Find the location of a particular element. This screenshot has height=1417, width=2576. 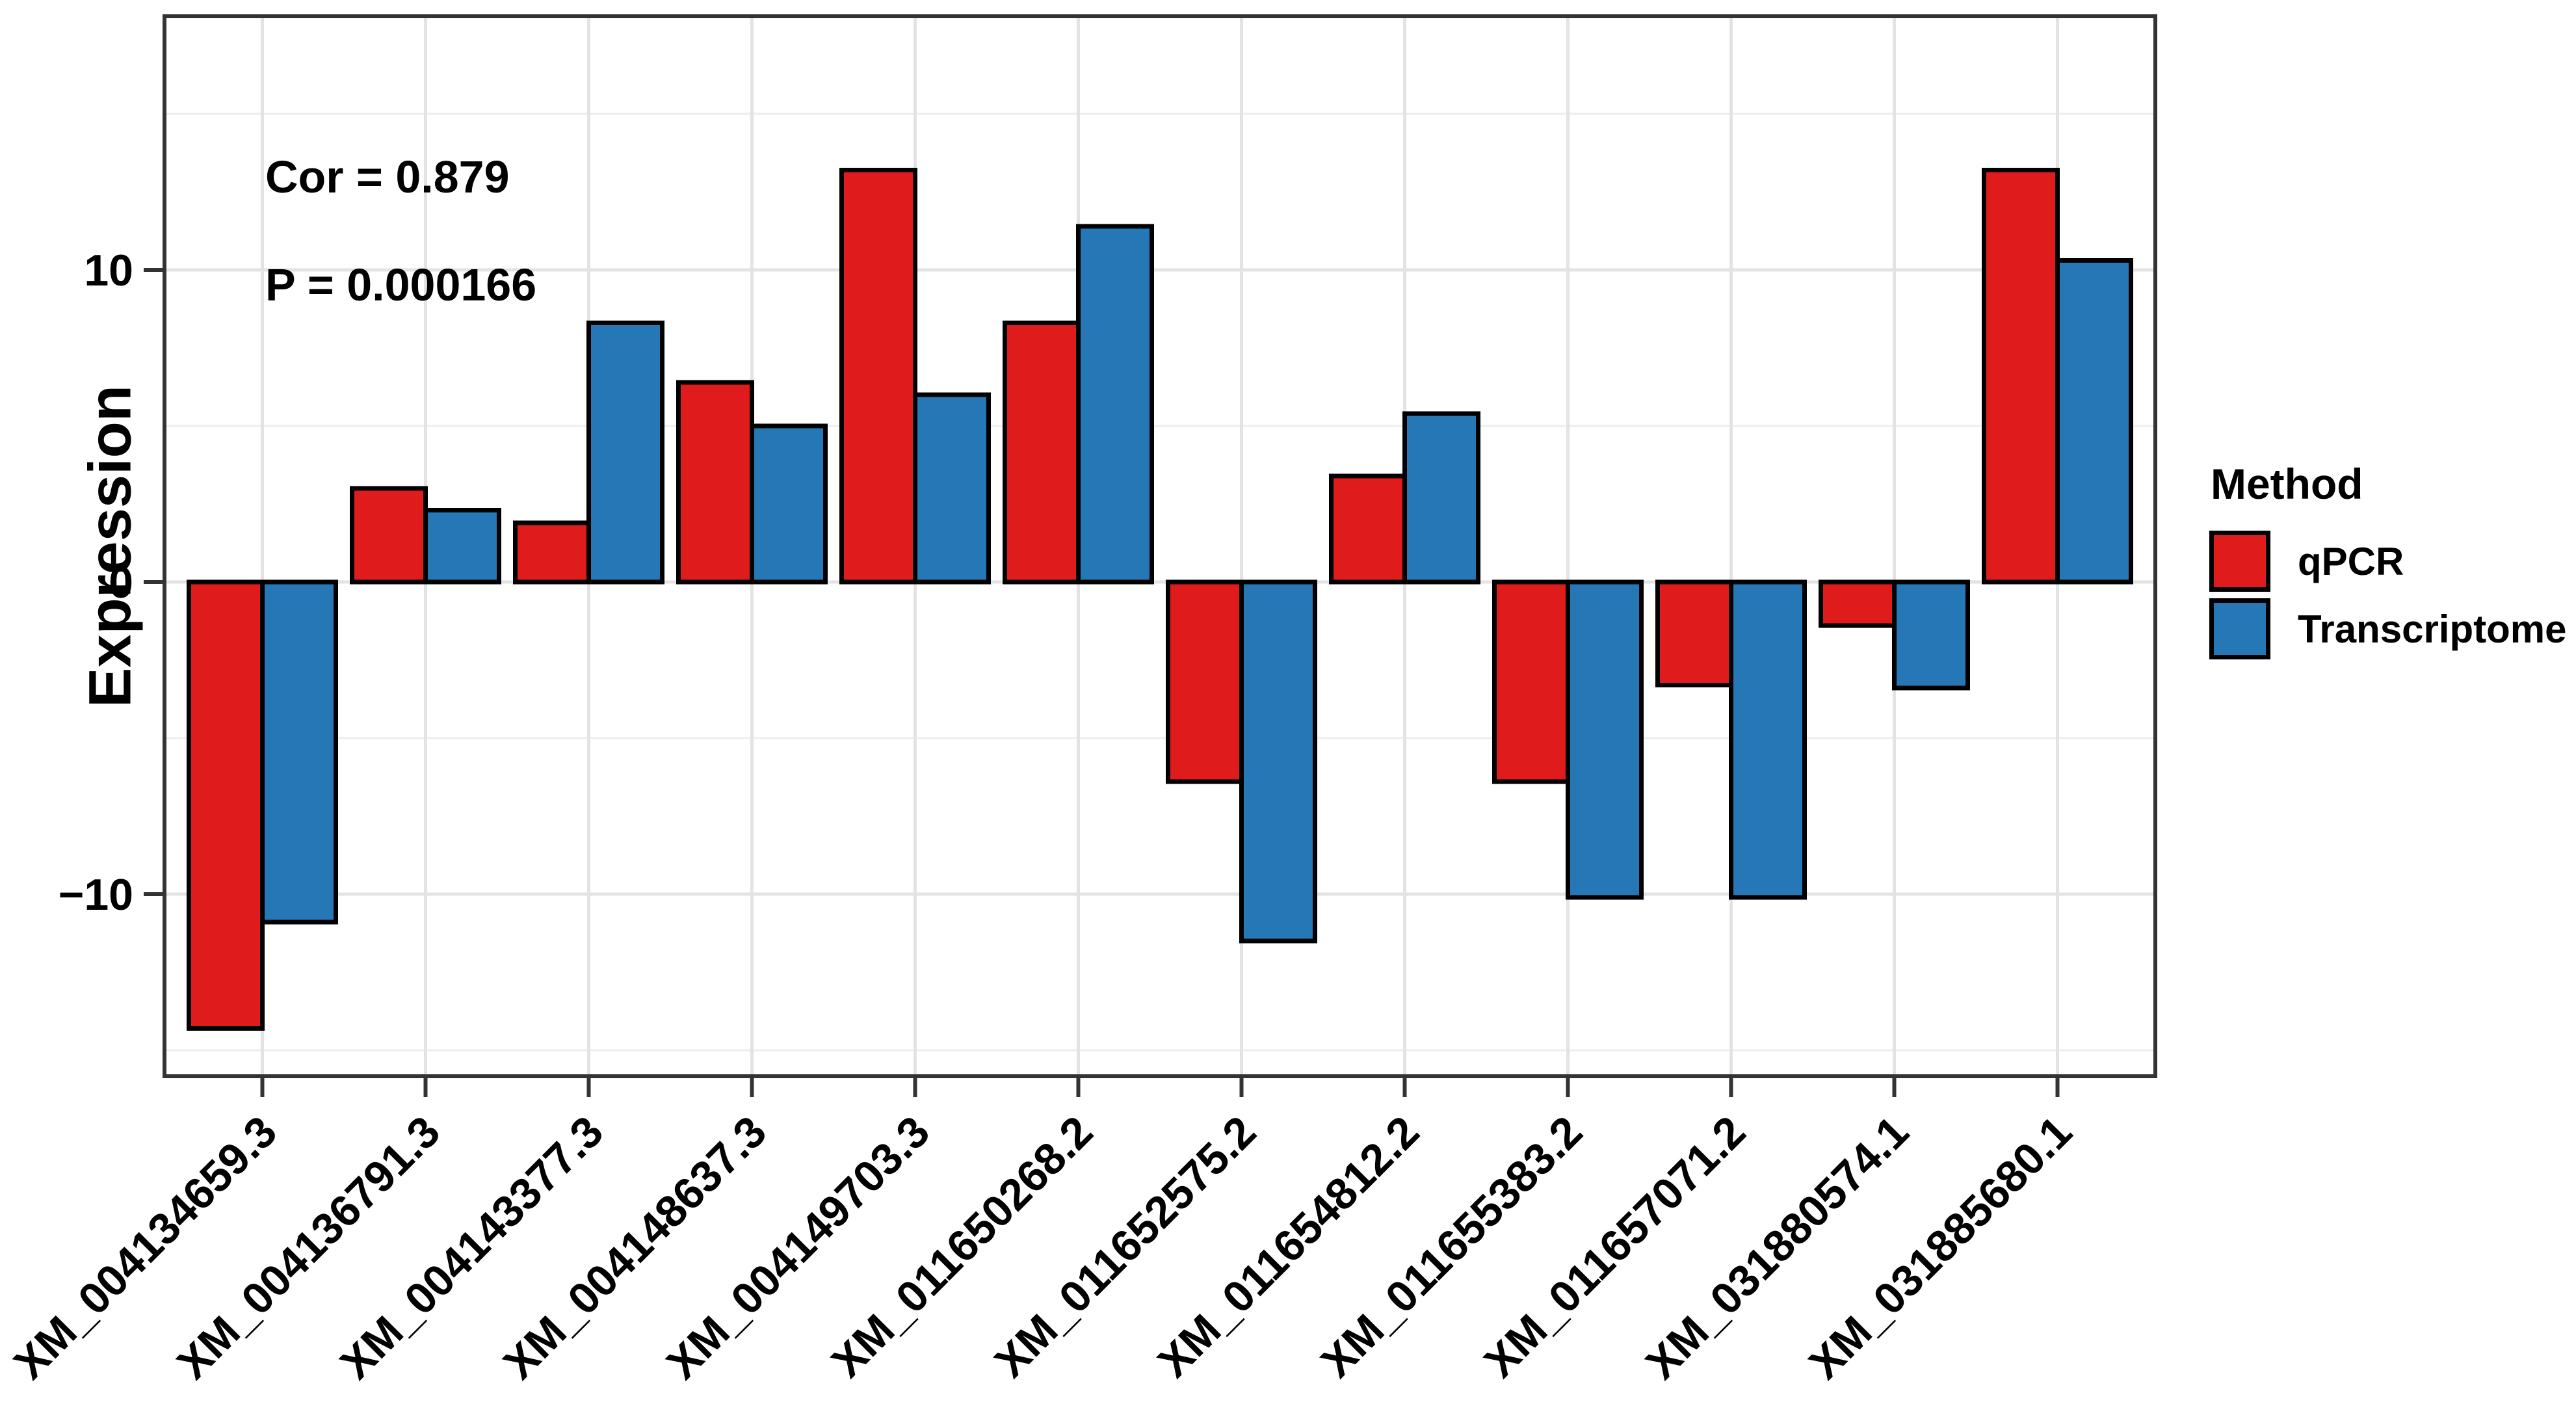

annotation-correlation: Cor = 0.879 is located at coordinates (387, 177).